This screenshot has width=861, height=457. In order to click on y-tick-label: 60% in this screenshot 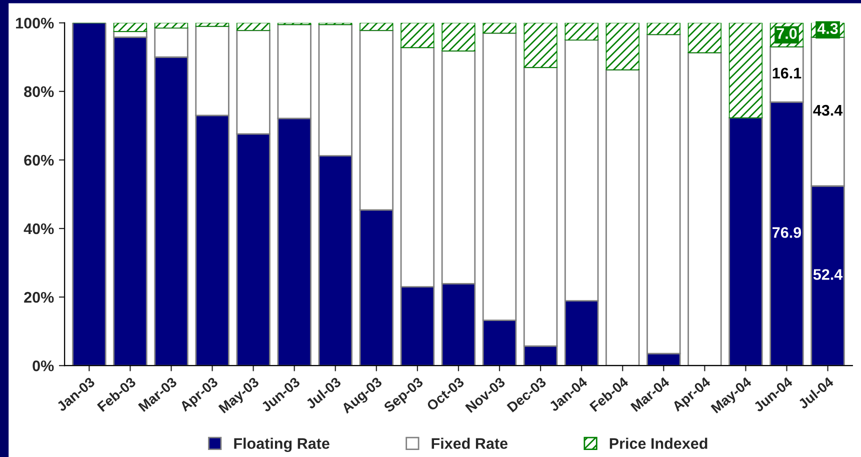, I will do `click(39, 160)`.